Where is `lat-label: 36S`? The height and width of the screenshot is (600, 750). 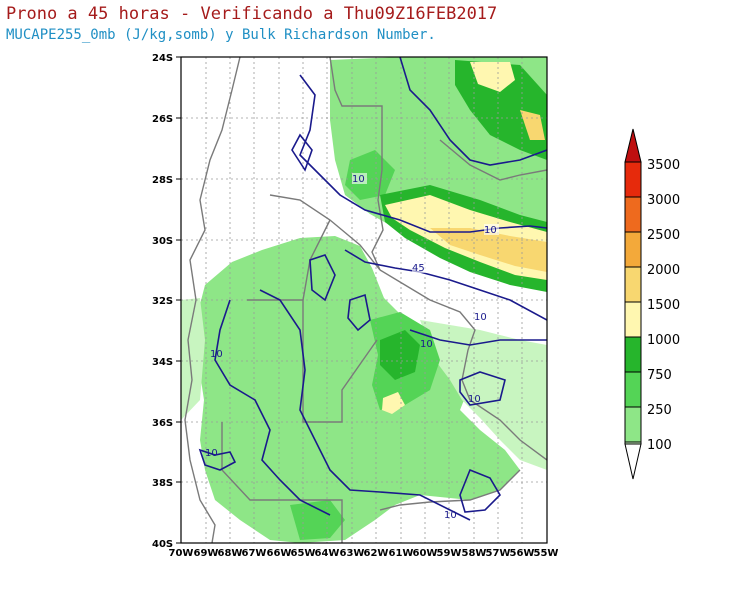
lat-label: 36S is located at coordinates (162, 423).